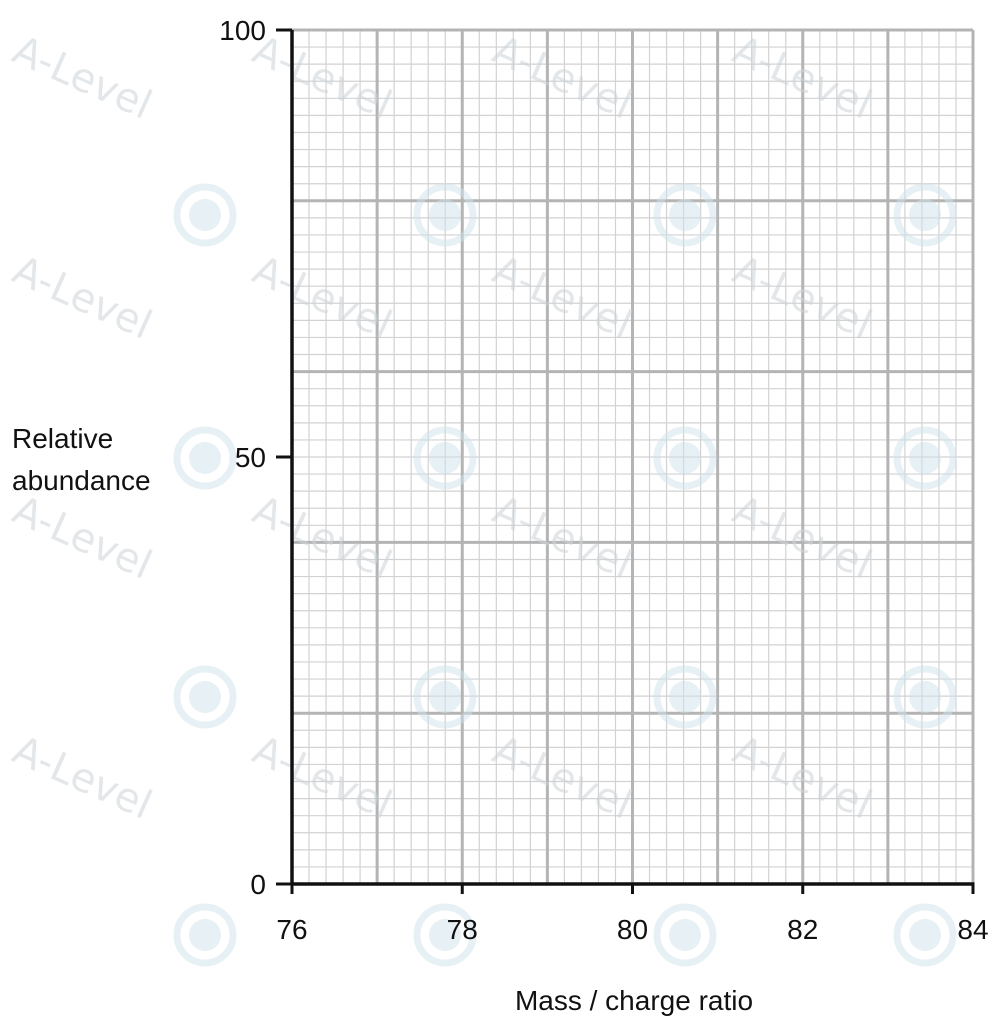  I want to click on x-tick-label: 76, so click(291, 929).